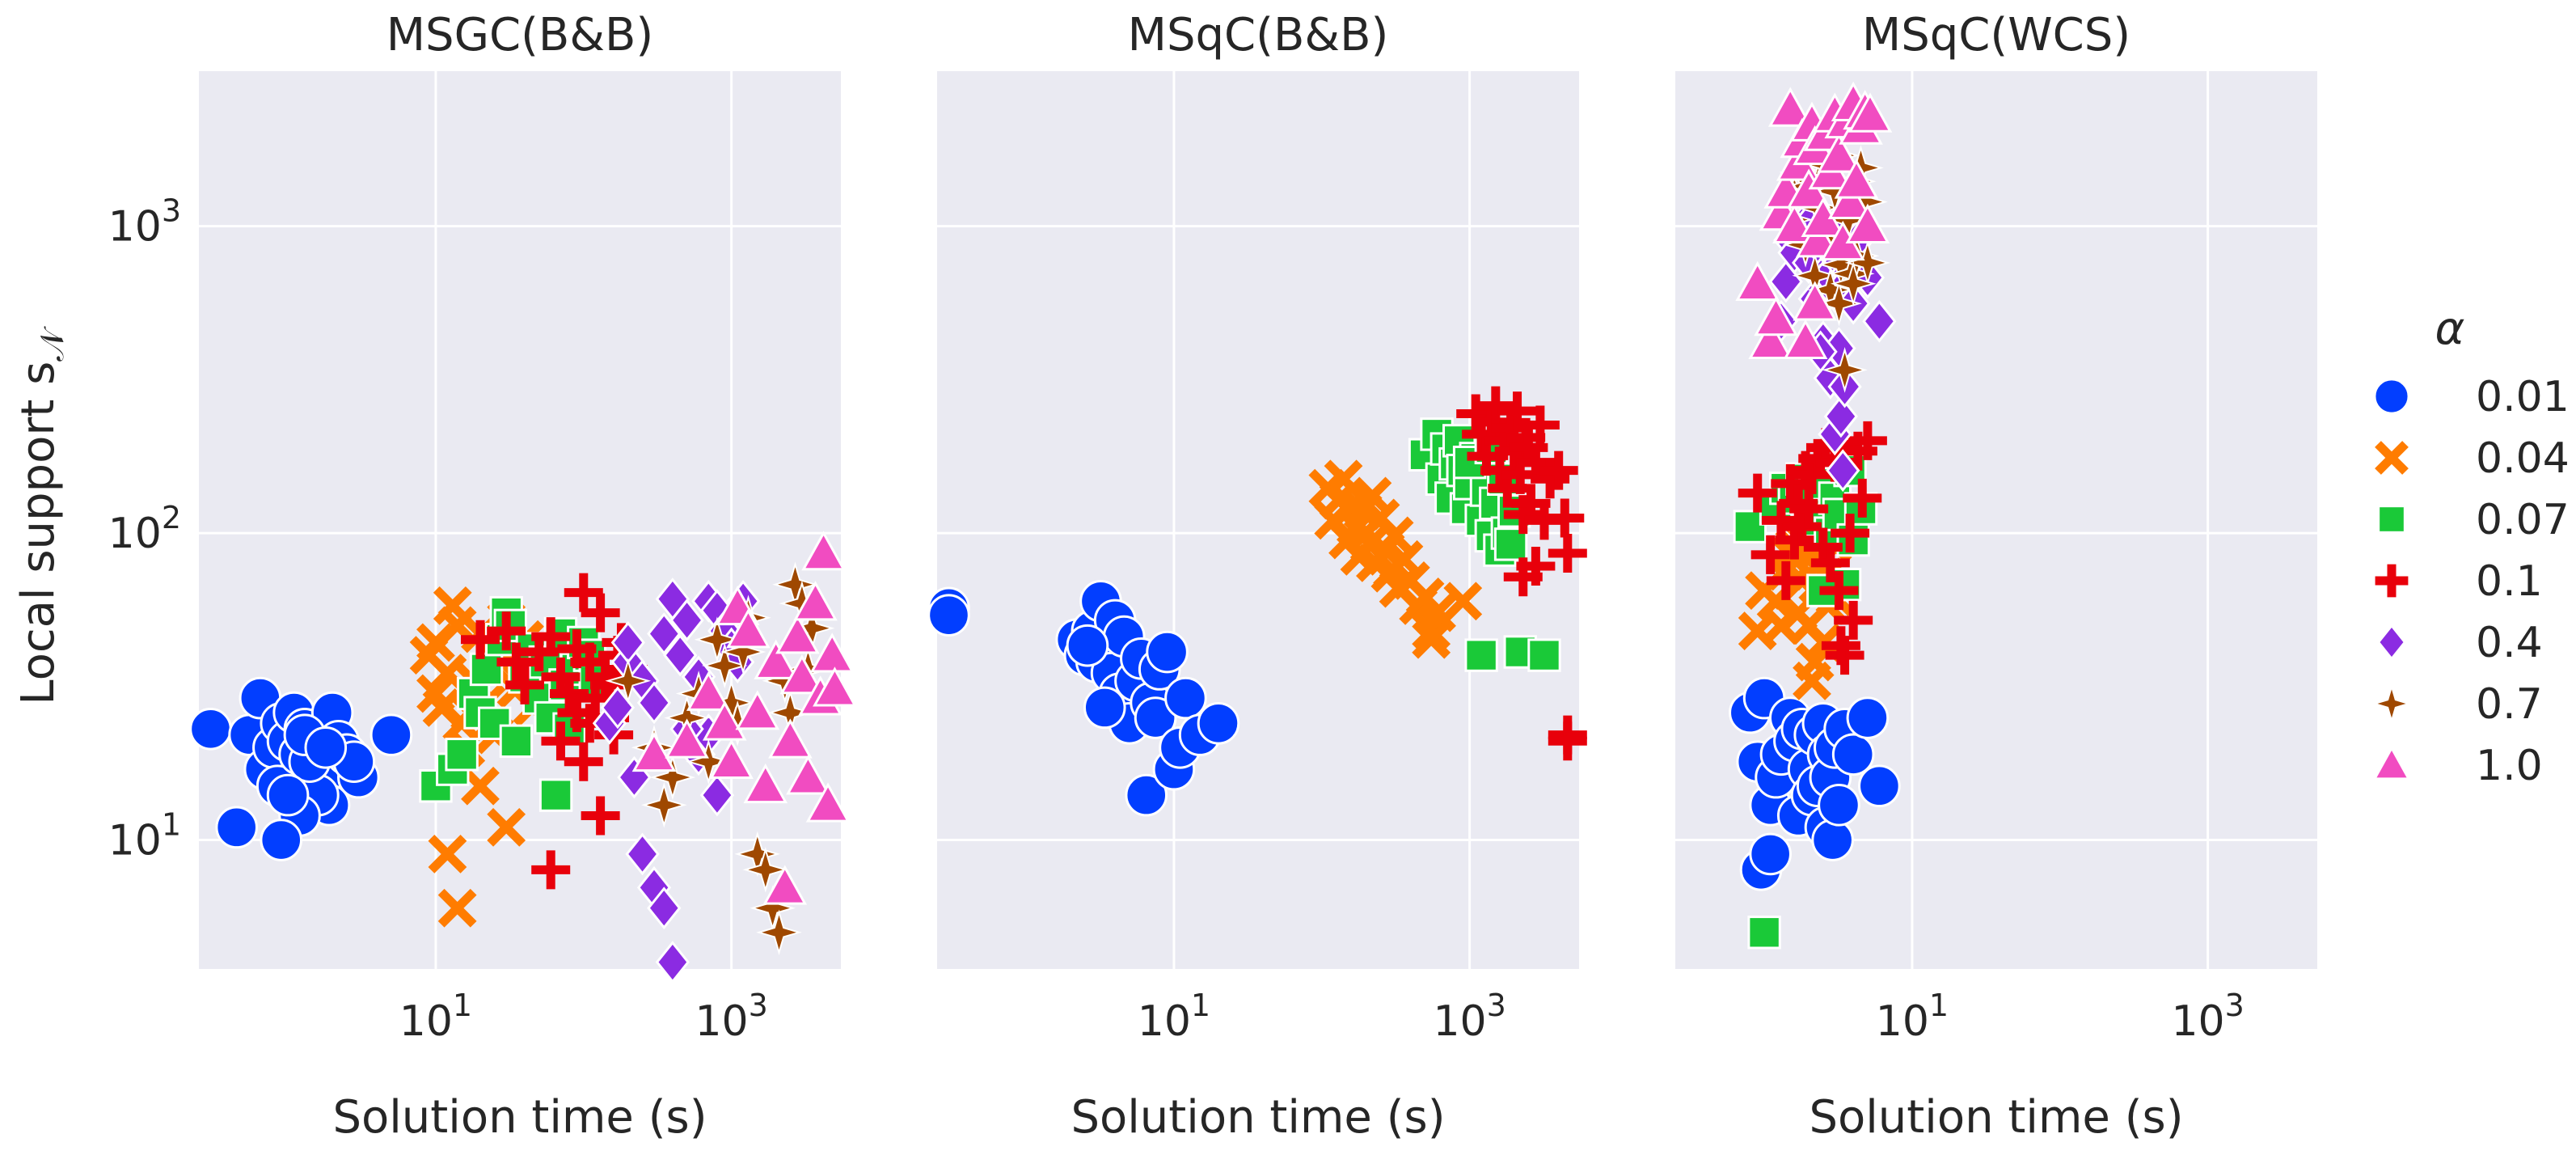 The image size is (2576, 1155). I want to click on legend-entry: 0.4, so click(2459, 643).